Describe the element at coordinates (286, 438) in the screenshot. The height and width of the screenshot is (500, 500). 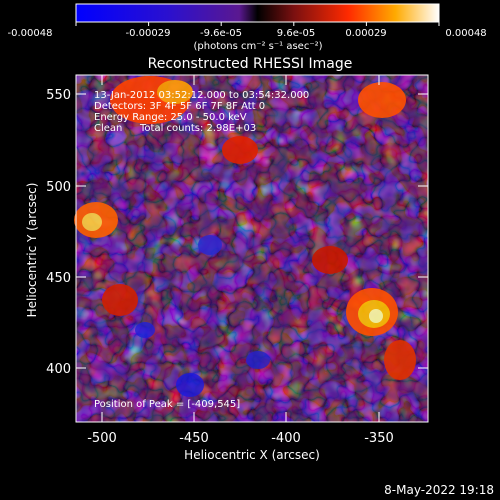
I see `x-tick-label: -400` at that location.